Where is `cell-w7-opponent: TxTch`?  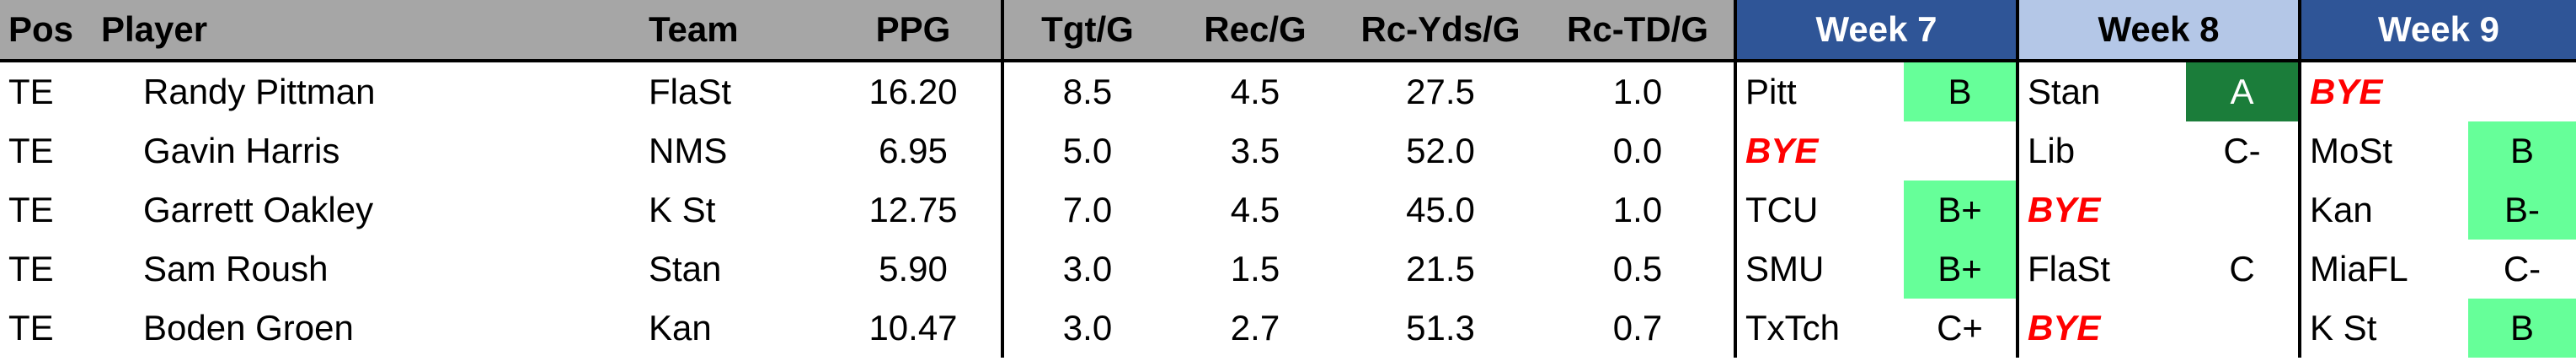 cell-w7-opponent: TxTch is located at coordinates (1819, 328).